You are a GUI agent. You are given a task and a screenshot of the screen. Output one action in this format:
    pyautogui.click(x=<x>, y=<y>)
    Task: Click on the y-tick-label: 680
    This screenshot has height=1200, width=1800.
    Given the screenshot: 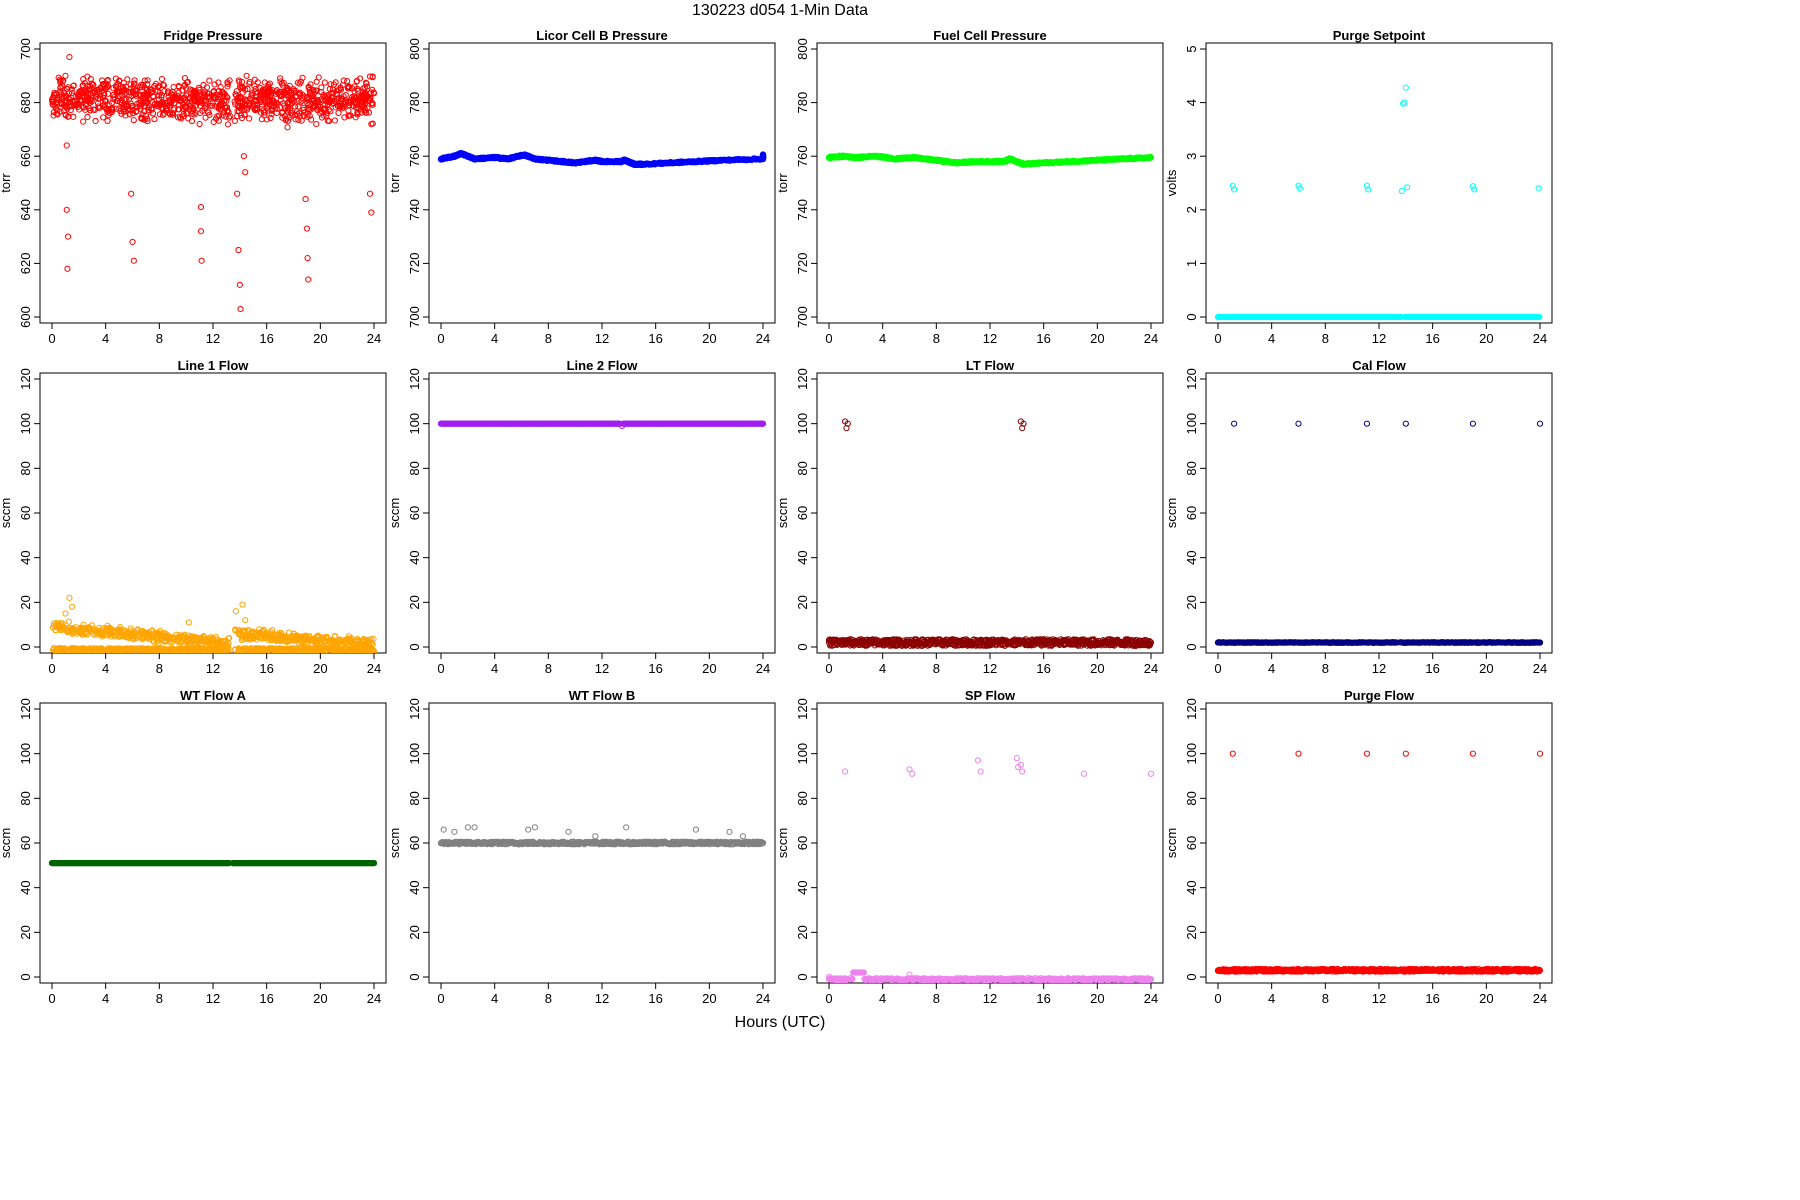 What is the action you would take?
    pyautogui.click(x=25, y=103)
    